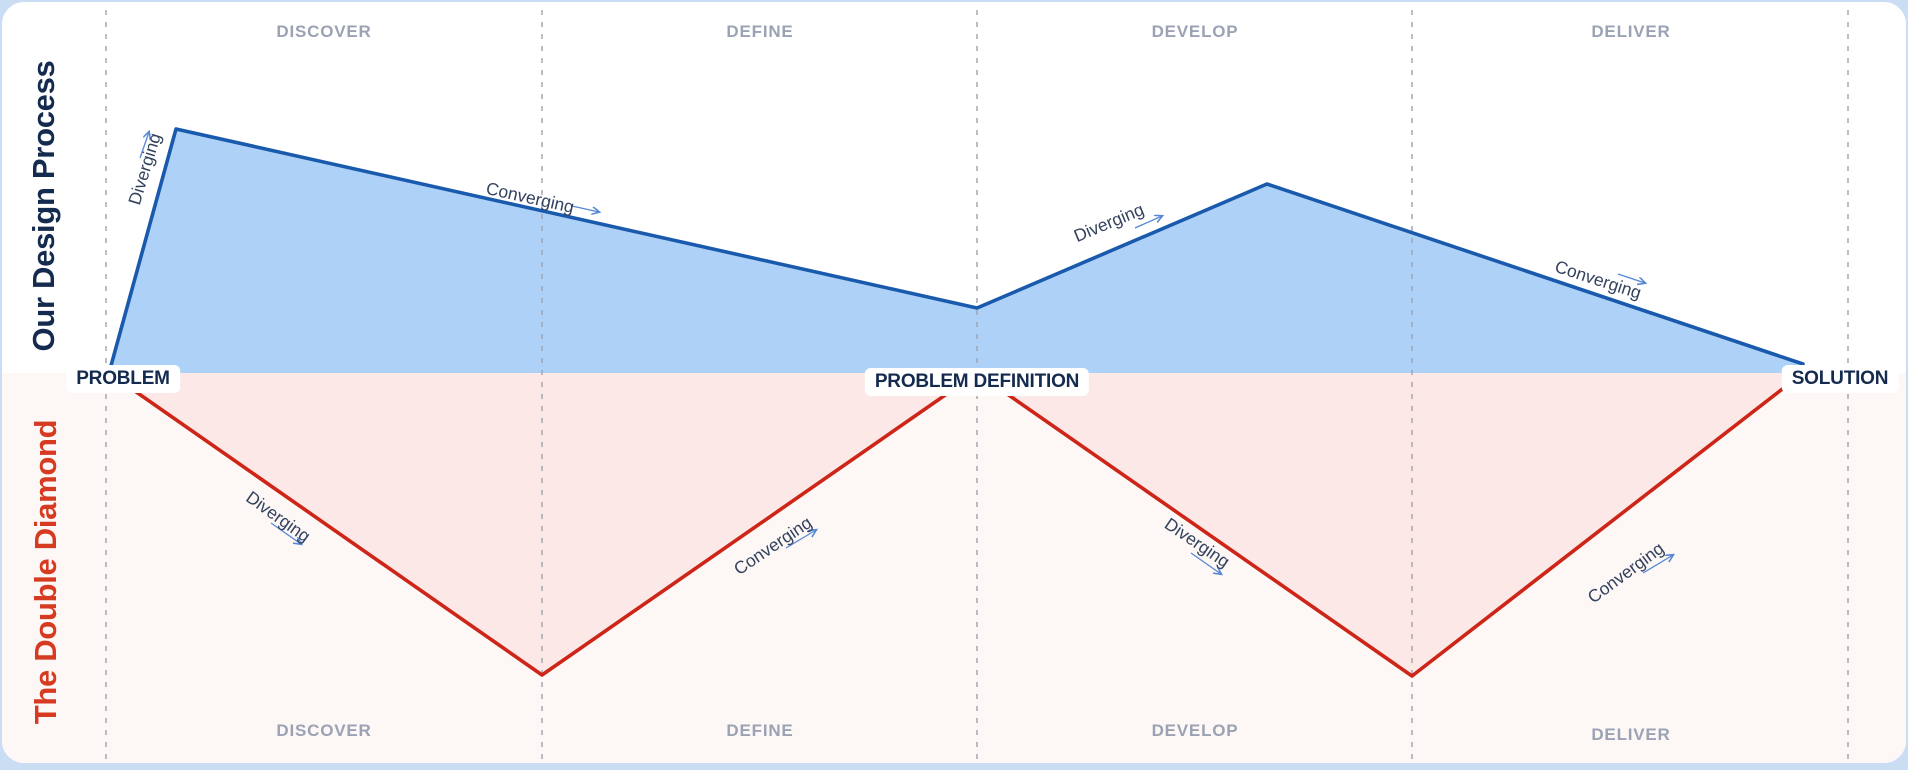 The height and width of the screenshot is (770, 1908). Describe the element at coordinates (324, 31) in the screenshot. I see `phase-label-top-discover: DISCOVER` at that location.